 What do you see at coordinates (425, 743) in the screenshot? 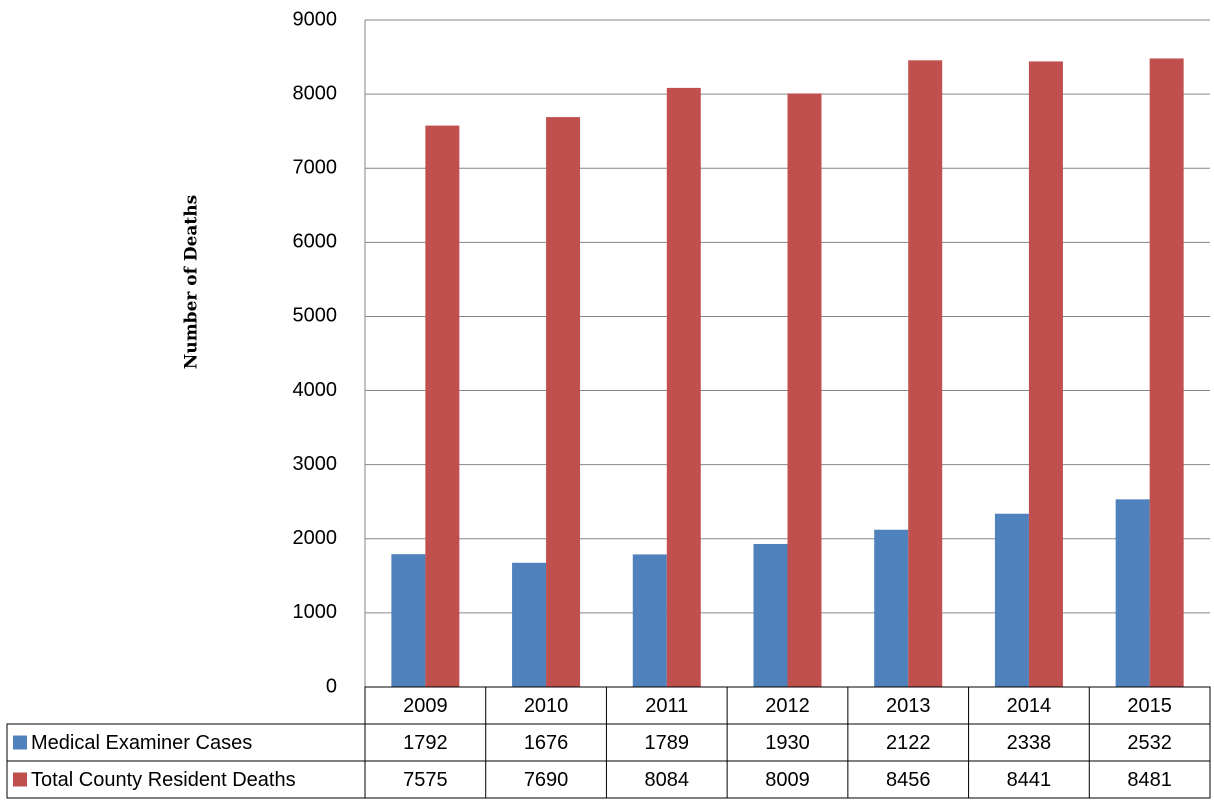
I see `table-value-cell: 1792` at bounding box center [425, 743].